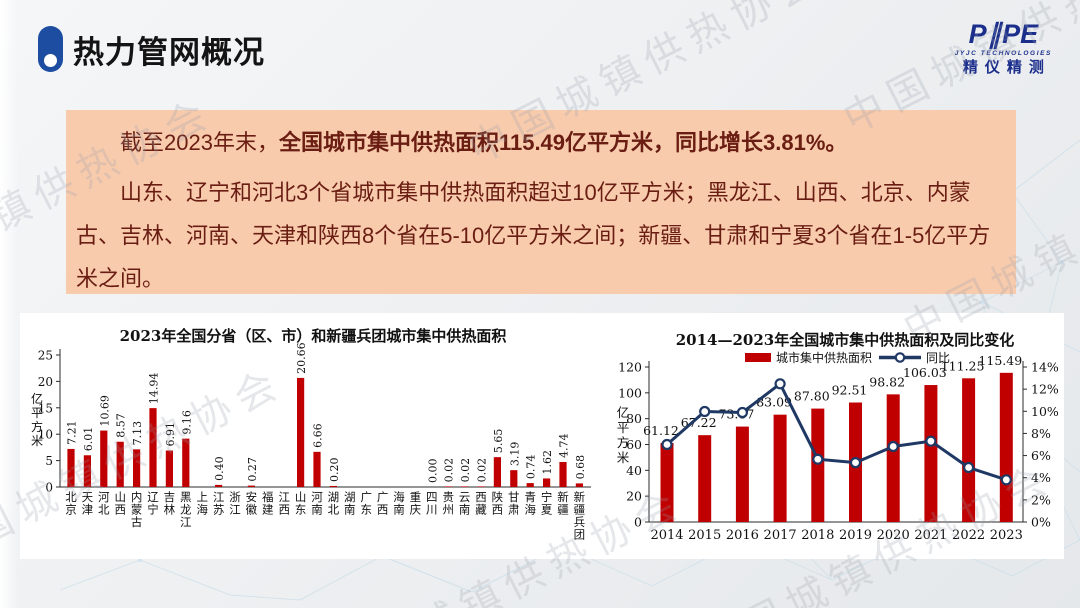 The height and width of the screenshot is (608, 1080). I want to click on x-category-label: 广, so click(366, 497).